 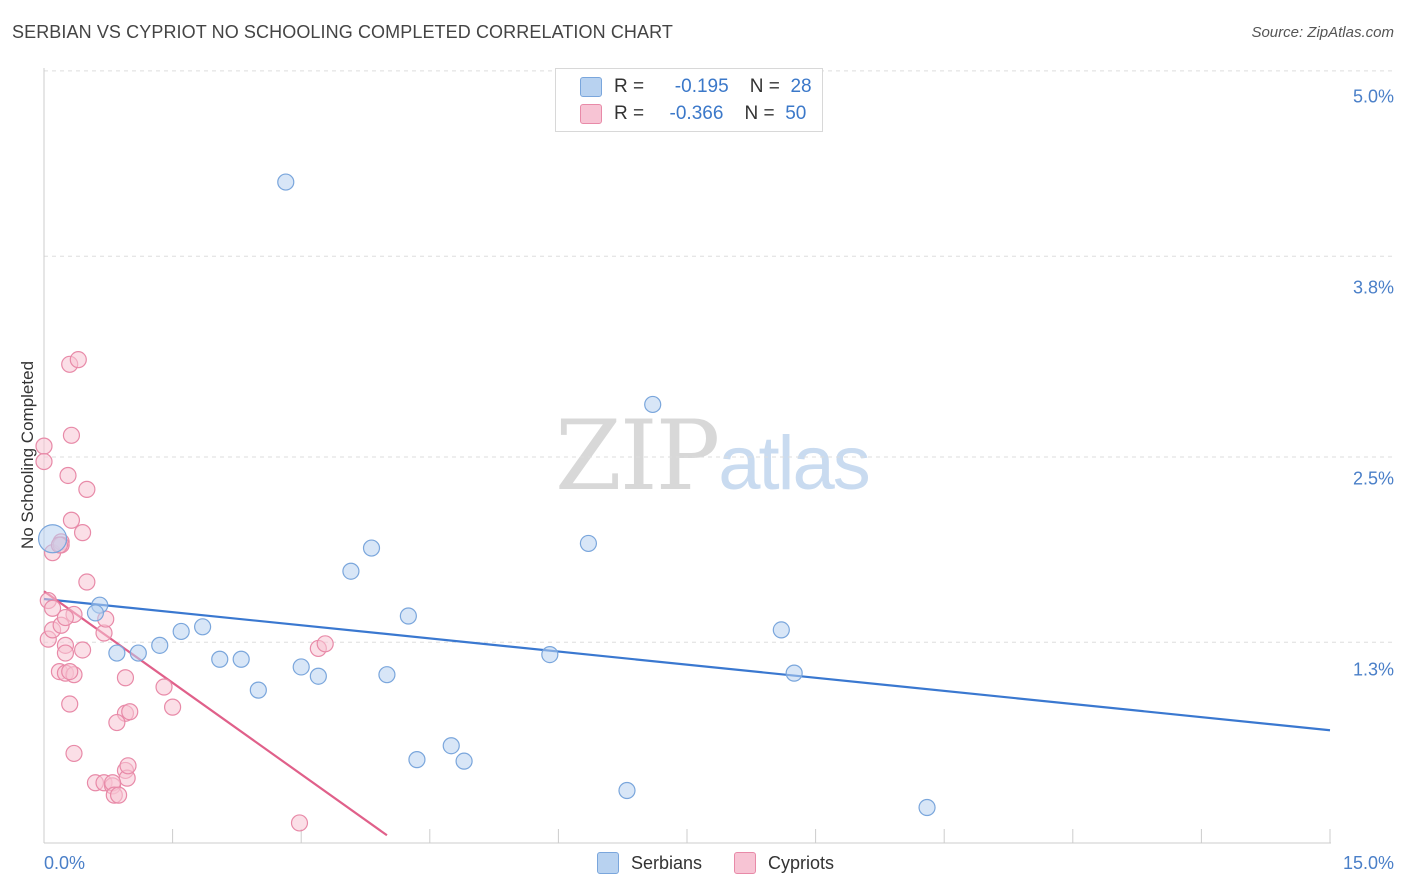 What do you see at coordinates (1373, 669) in the screenshot?
I see `y-tick-label: 1.3%` at bounding box center [1373, 669].